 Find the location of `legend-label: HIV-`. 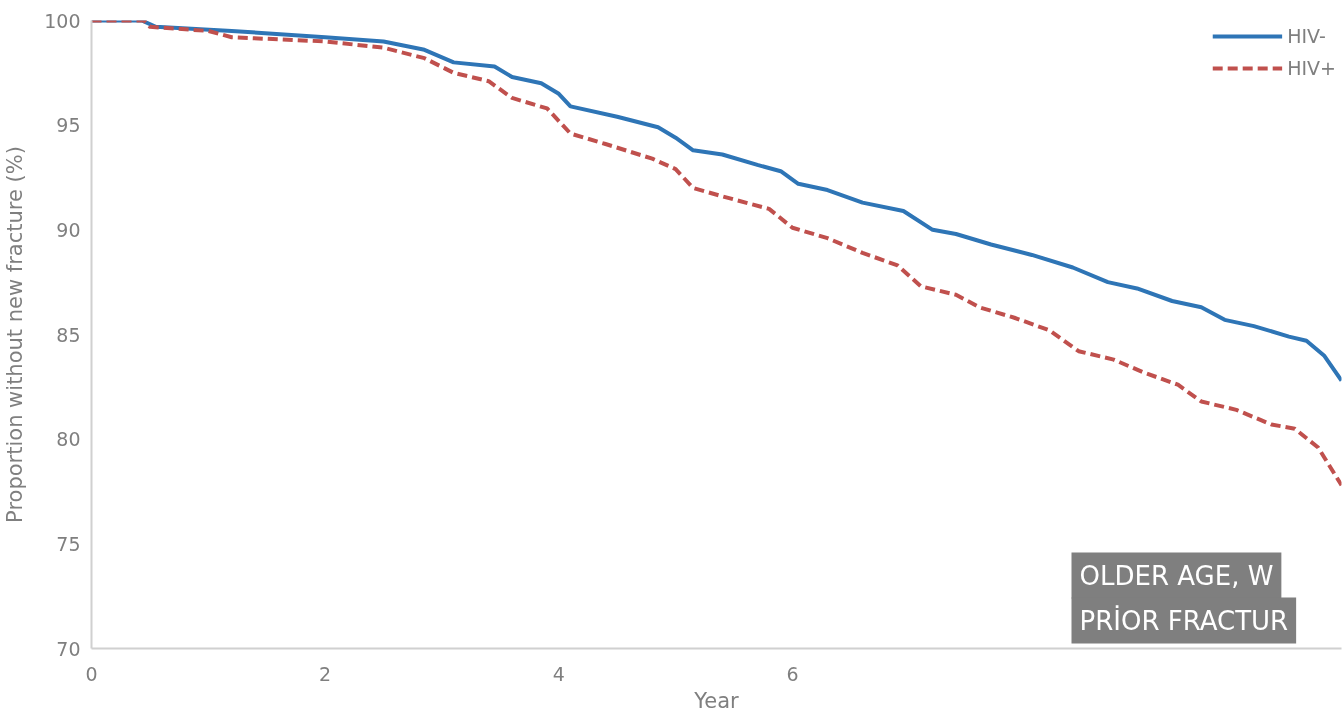

legend-label: HIV- is located at coordinates (1306, 36).